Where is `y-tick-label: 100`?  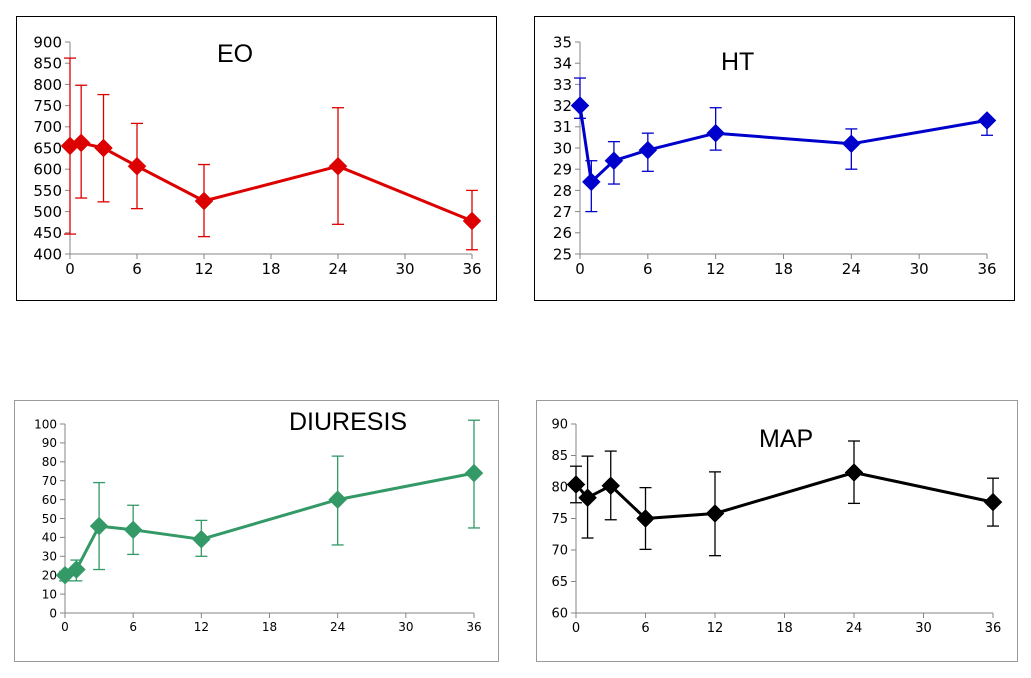
y-tick-label: 100 is located at coordinates (45, 424).